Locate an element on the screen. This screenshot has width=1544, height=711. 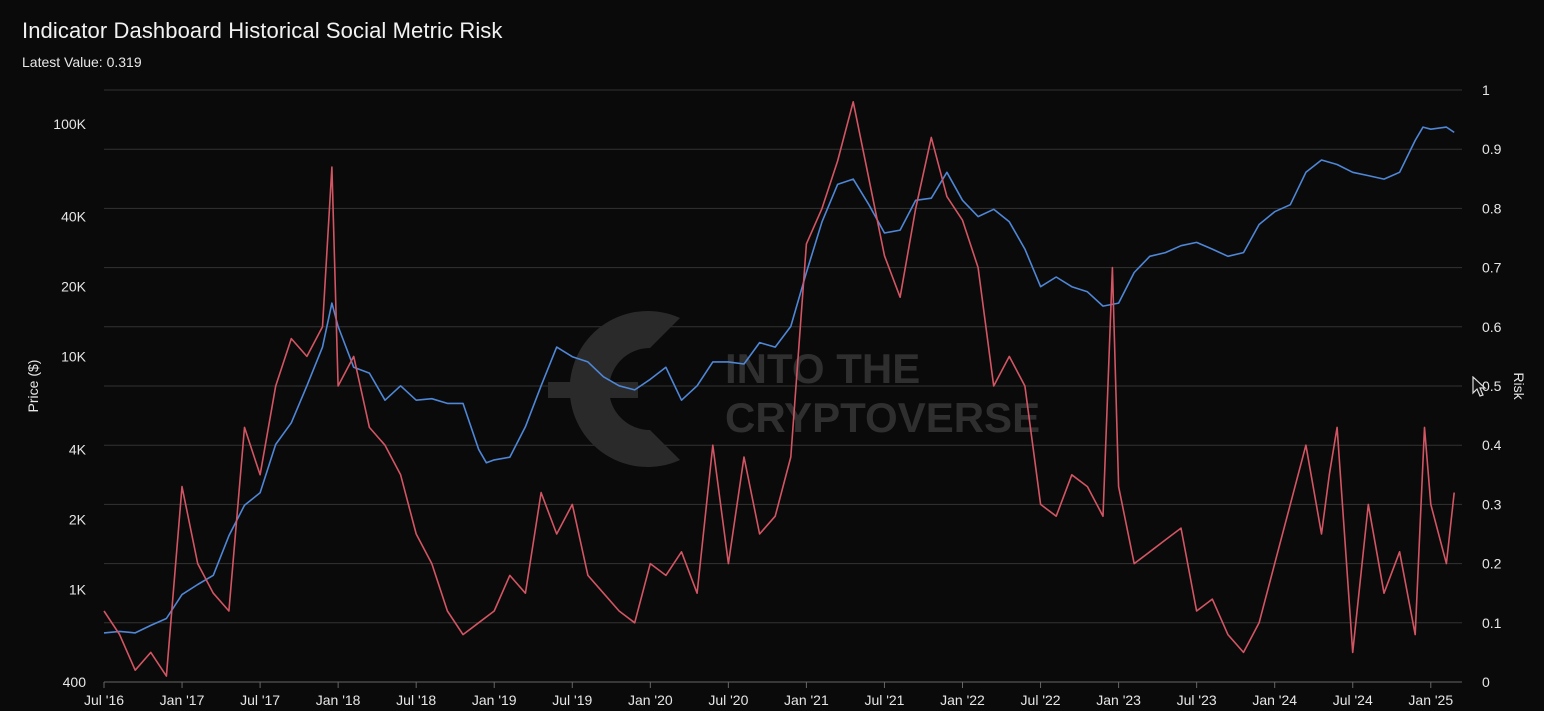
x-tick-label: Jan '19 is located at coordinates (494, 700).